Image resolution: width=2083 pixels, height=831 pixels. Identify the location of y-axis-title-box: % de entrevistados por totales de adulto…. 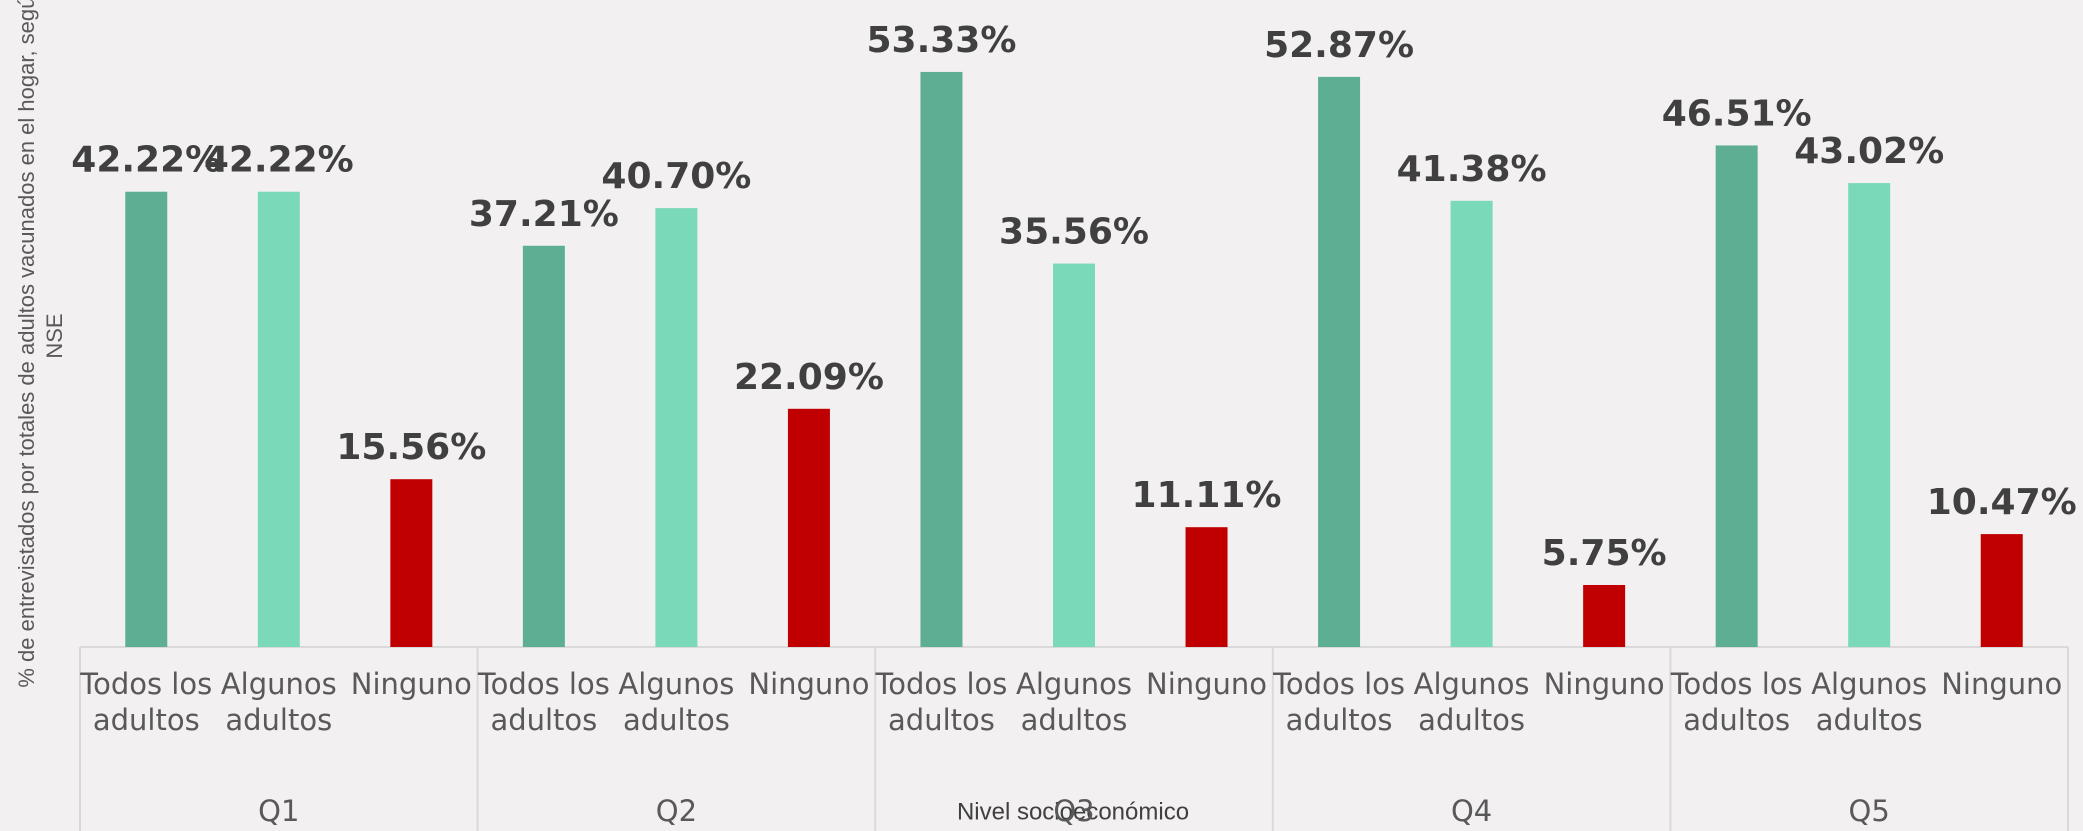
(40, 344).